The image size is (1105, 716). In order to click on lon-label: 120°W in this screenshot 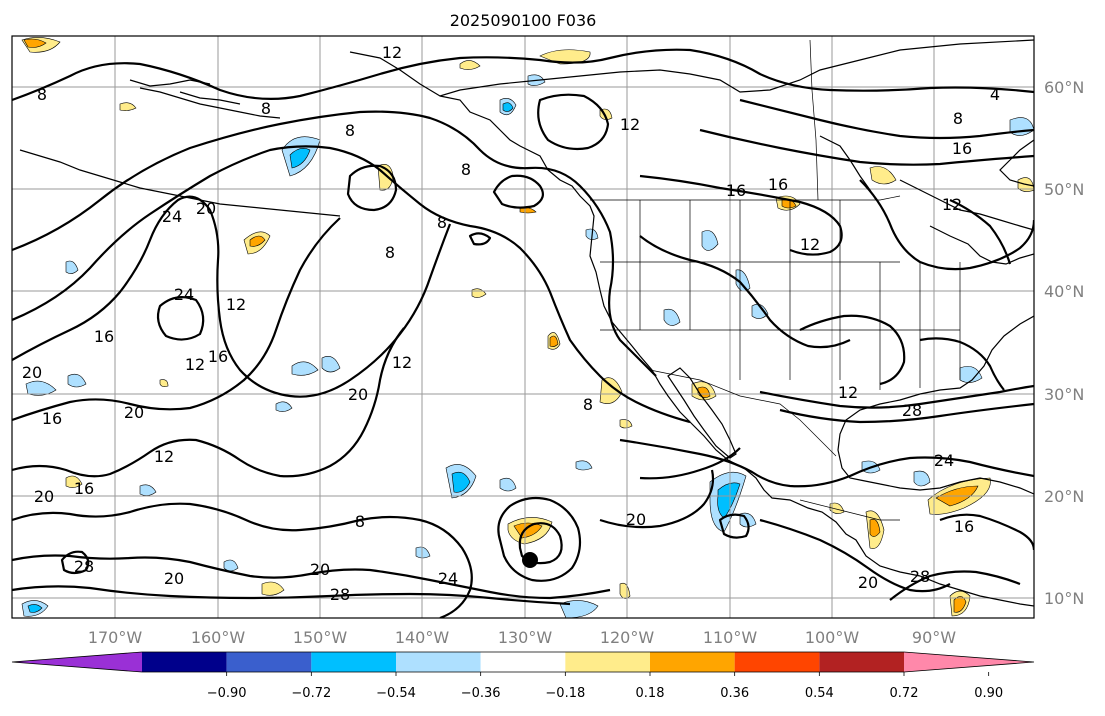, I will do `click(627, 637)`.